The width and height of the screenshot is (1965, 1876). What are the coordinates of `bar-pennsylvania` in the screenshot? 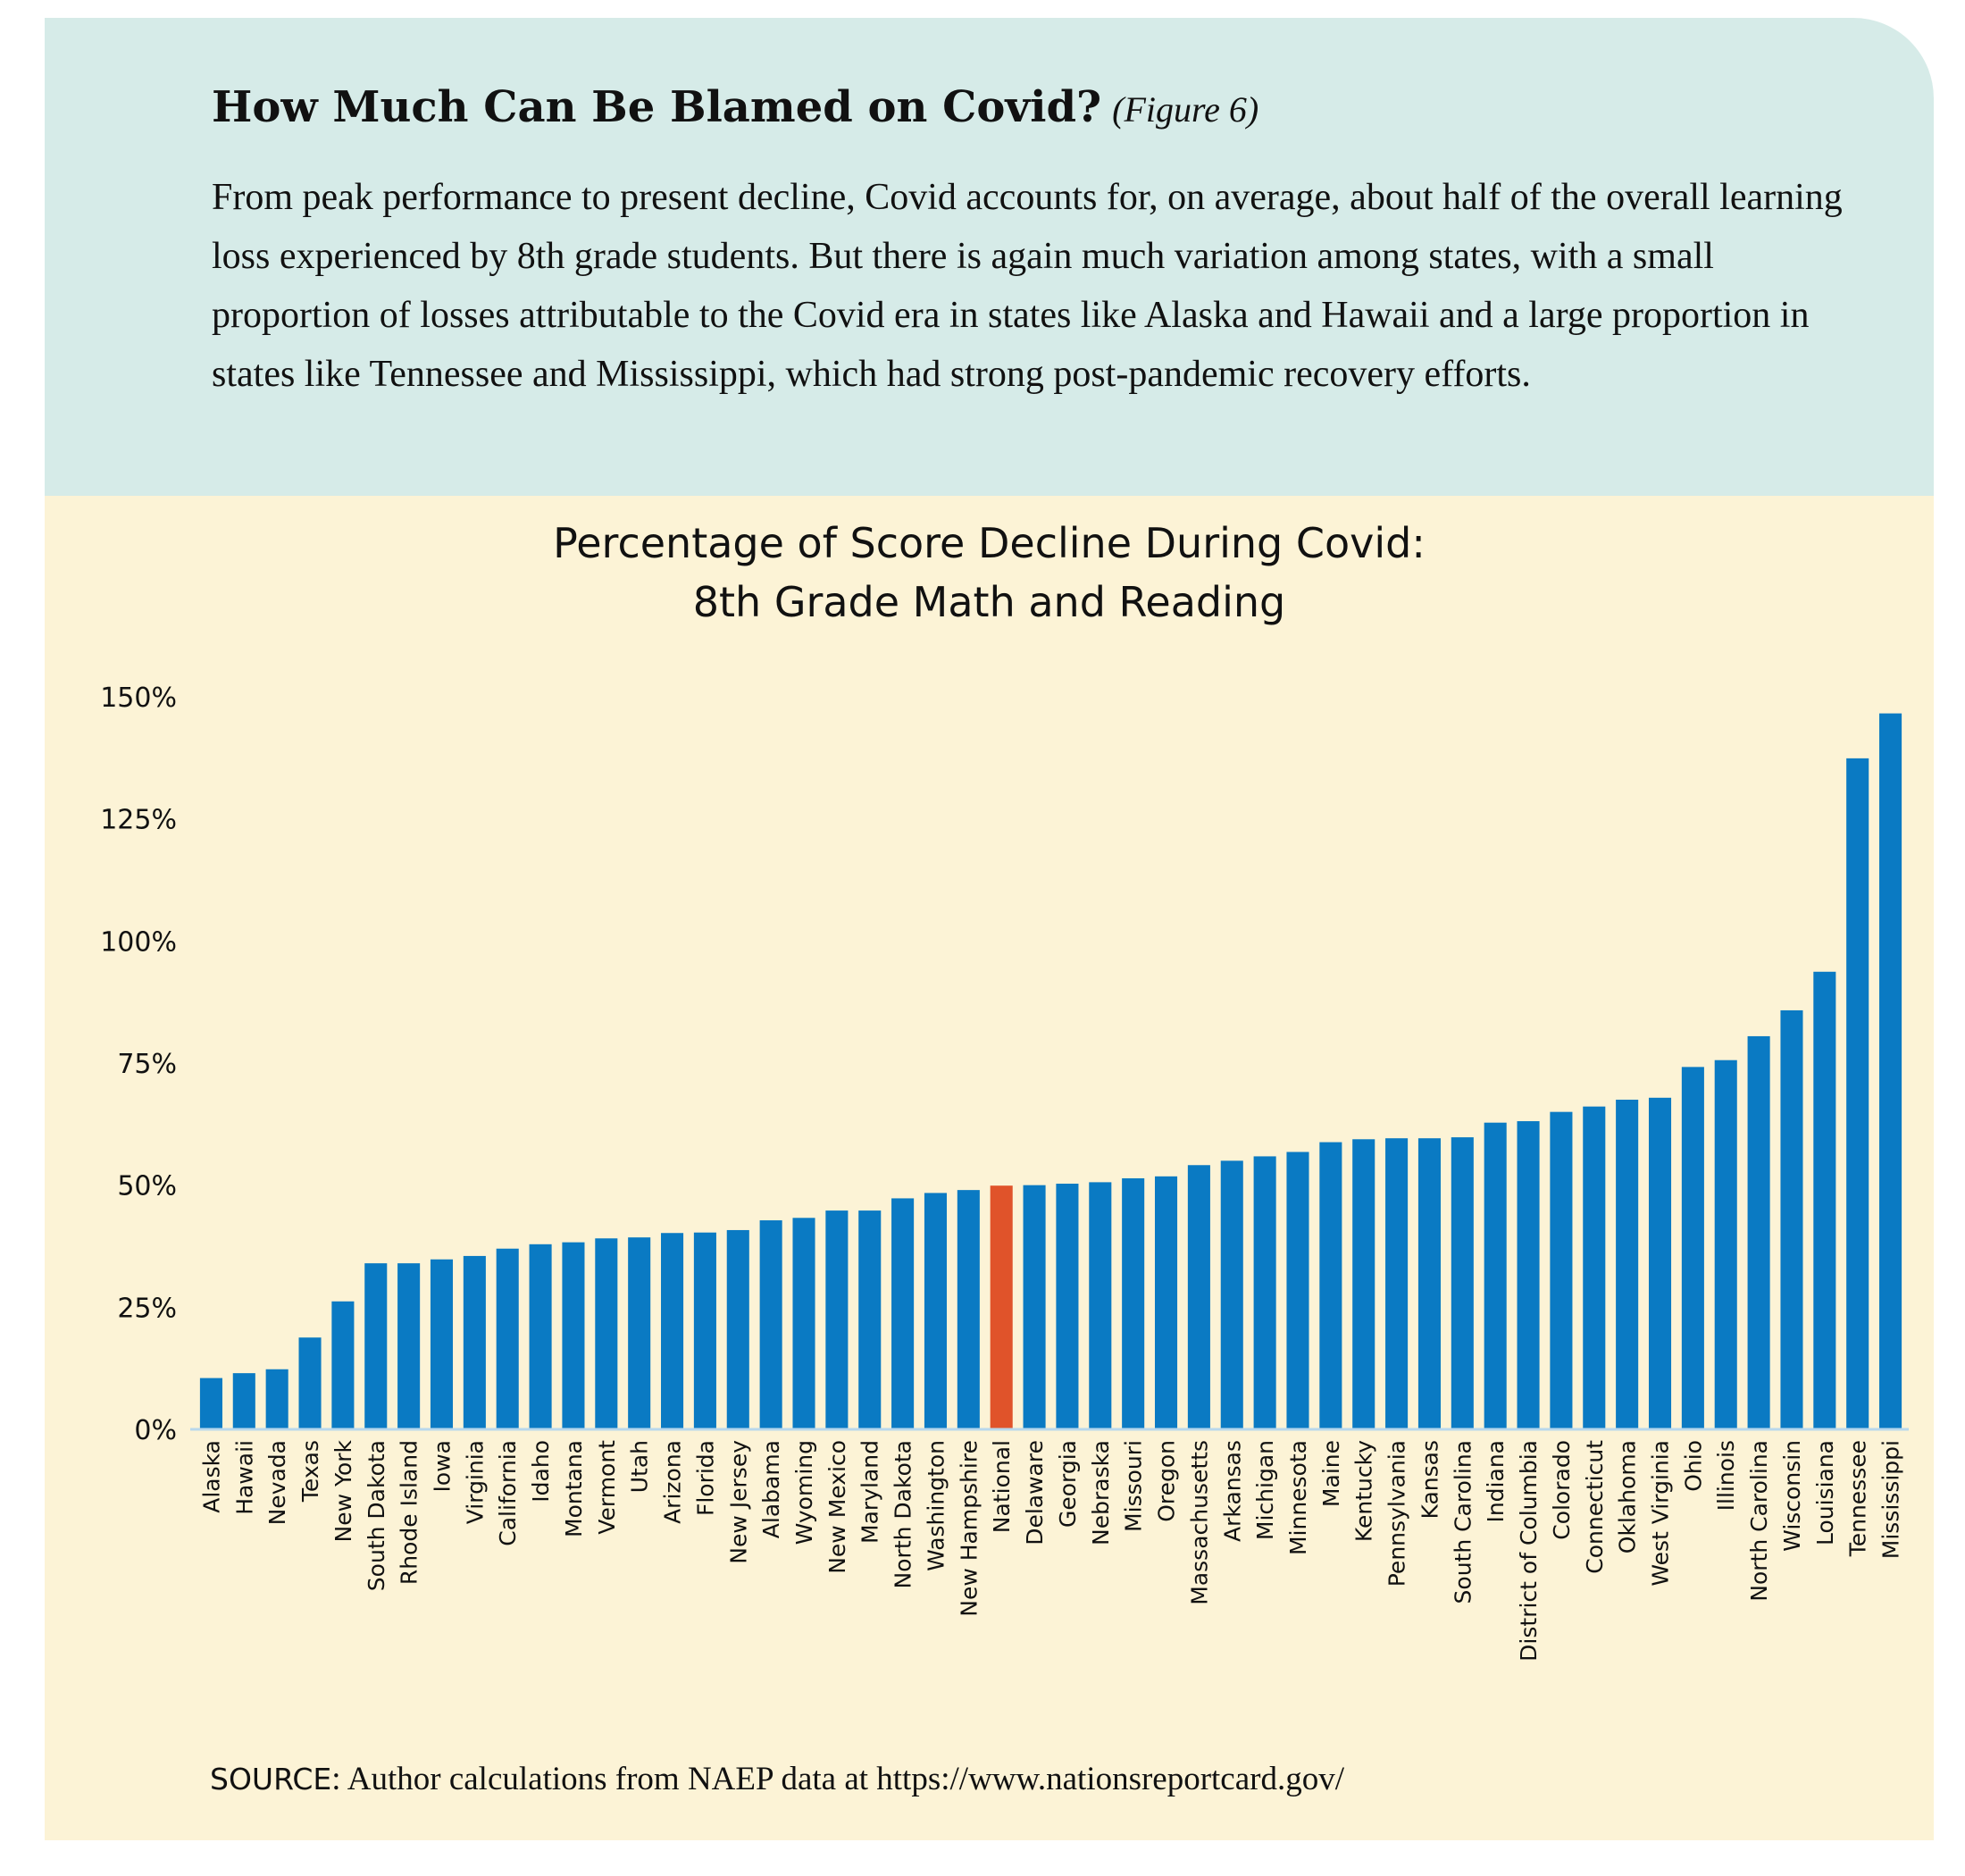 It's located at (1397, 1283).